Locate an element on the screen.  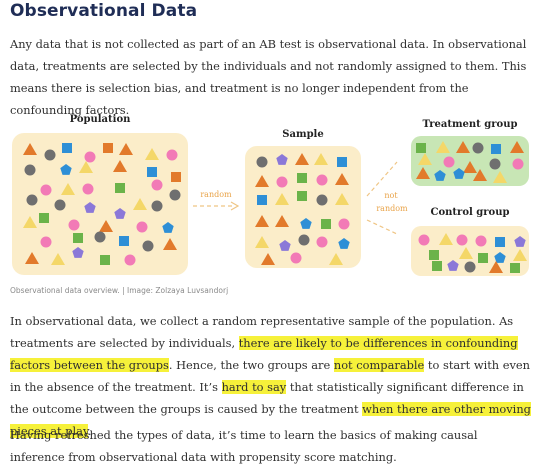
population-box is located at coordinates (100, 204).